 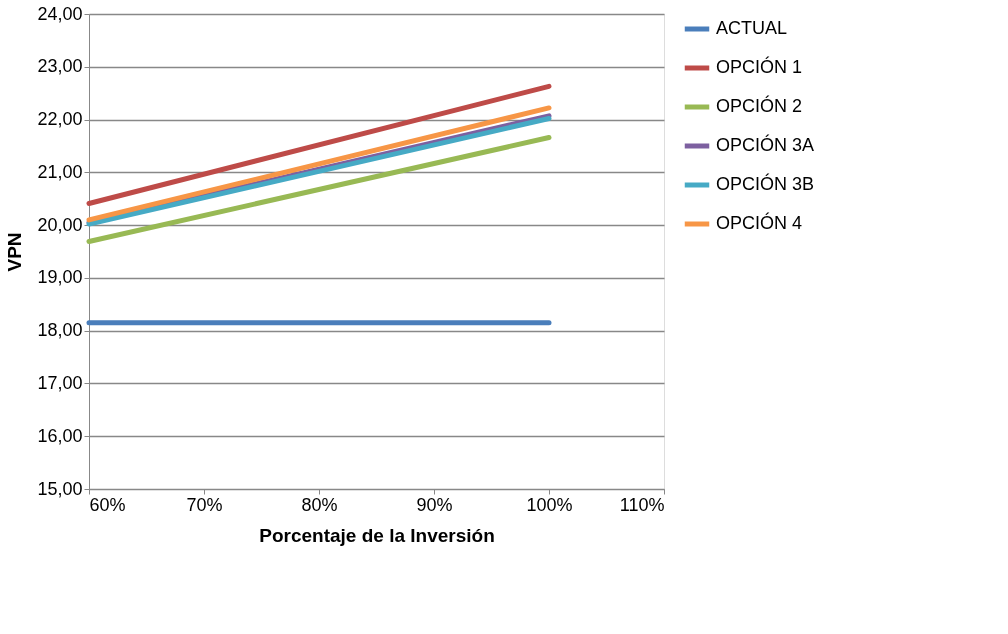 I want to click on legend-label: OPCIÓN 3B, so click(x=765, y=183).